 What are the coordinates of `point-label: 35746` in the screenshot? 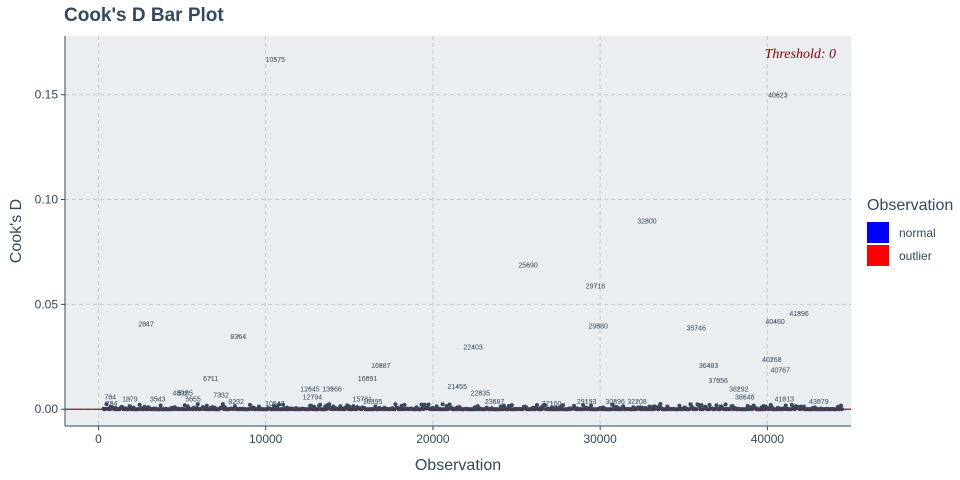 It's located at (697, 328).